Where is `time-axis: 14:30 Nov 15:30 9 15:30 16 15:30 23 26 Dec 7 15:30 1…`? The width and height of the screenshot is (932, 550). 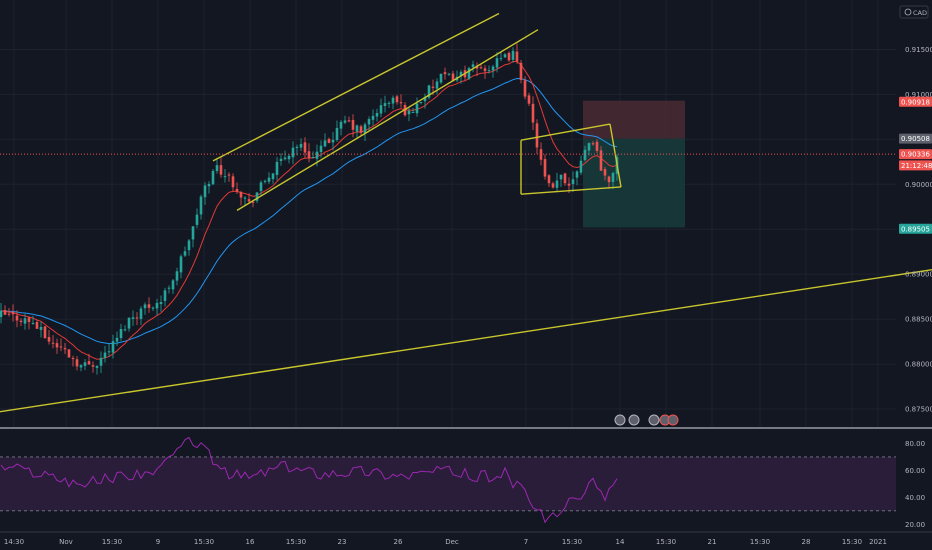 time-axis: 14:30 Nov 15:30 9 15:30 16 15:30 23 26 Dec 7 15:30 1… is located at coordinates (445, 542).